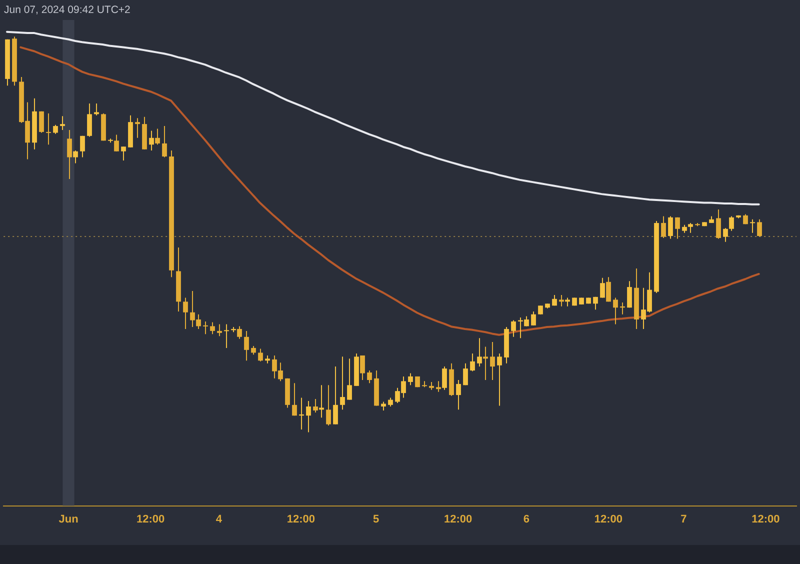  Describe the element at coordinates (67, 10) in the screenshot. I see `text: Jun 07, 2024 09:42 UTC+2` at that location.